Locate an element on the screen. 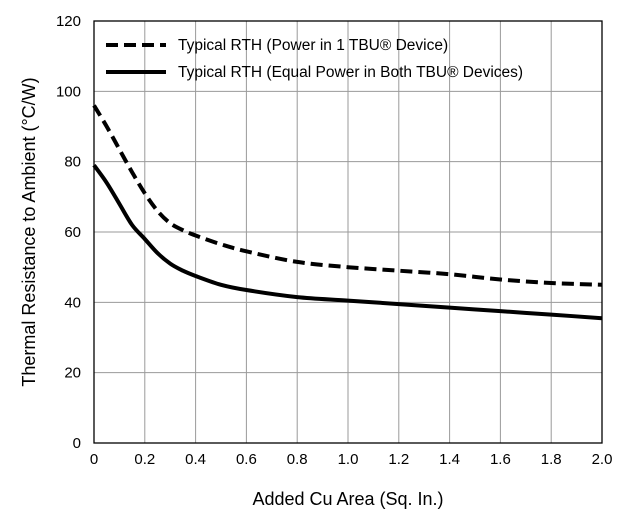 This screenshot has height=512, width=627. x-tick-label: 0.4 is located at coordinates (195, 459).